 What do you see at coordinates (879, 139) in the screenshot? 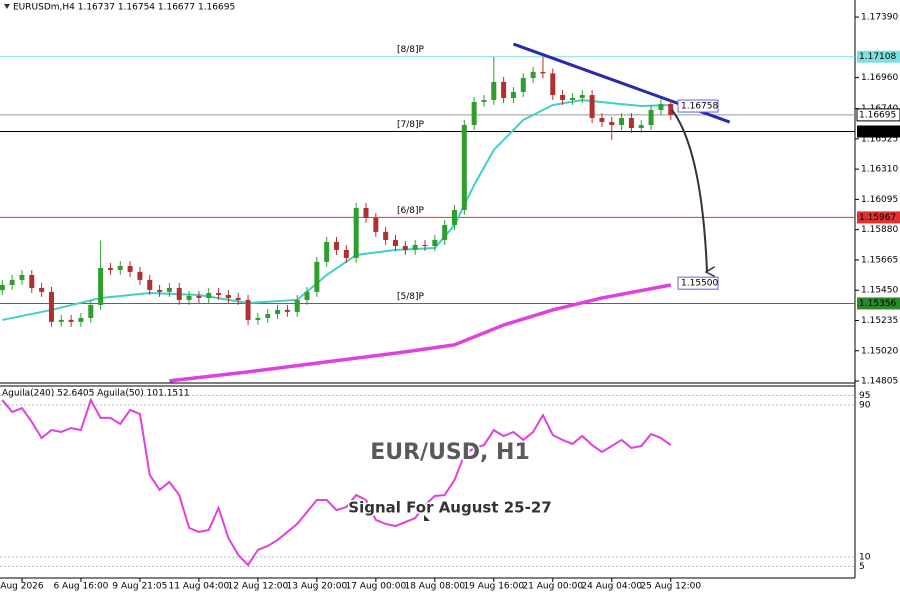
I see `y-tick-label: 1.16525` at bounding box center [879, 139].